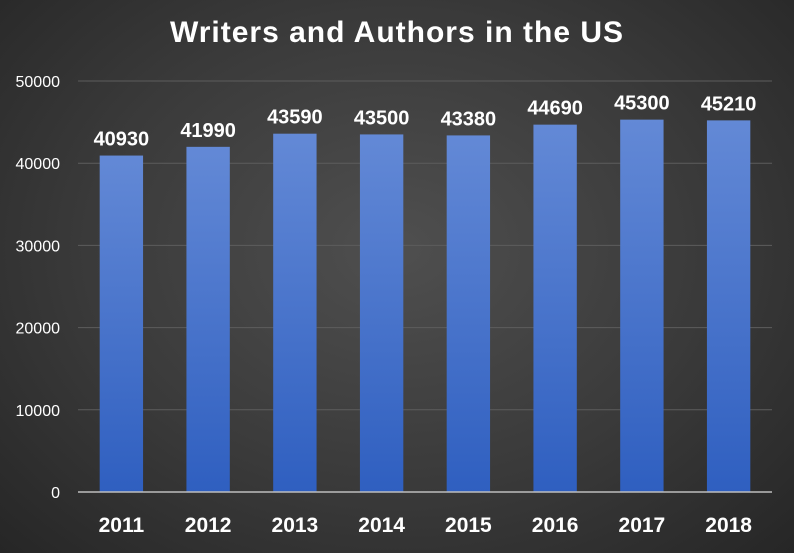 This screenshot has height=553, width=794. Describe the element at coordinates (555, 109) in the screenshot. I see `data-label: 44690` at that location.